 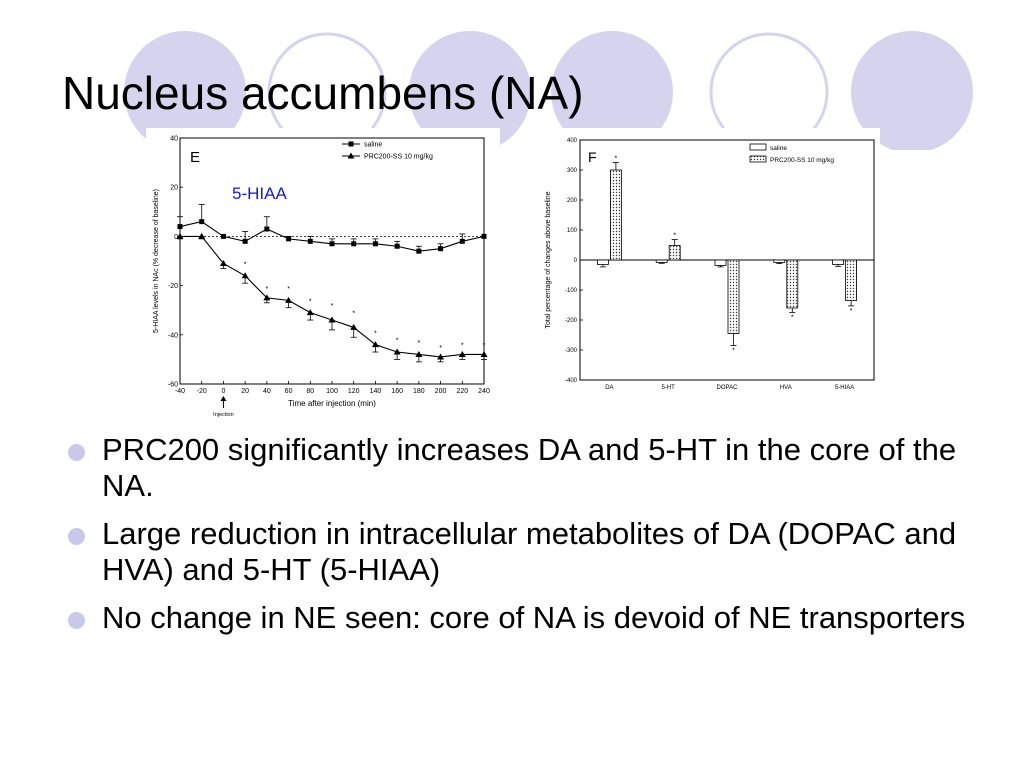 I want to click on decorative-circles, so click(x=548, y=90).